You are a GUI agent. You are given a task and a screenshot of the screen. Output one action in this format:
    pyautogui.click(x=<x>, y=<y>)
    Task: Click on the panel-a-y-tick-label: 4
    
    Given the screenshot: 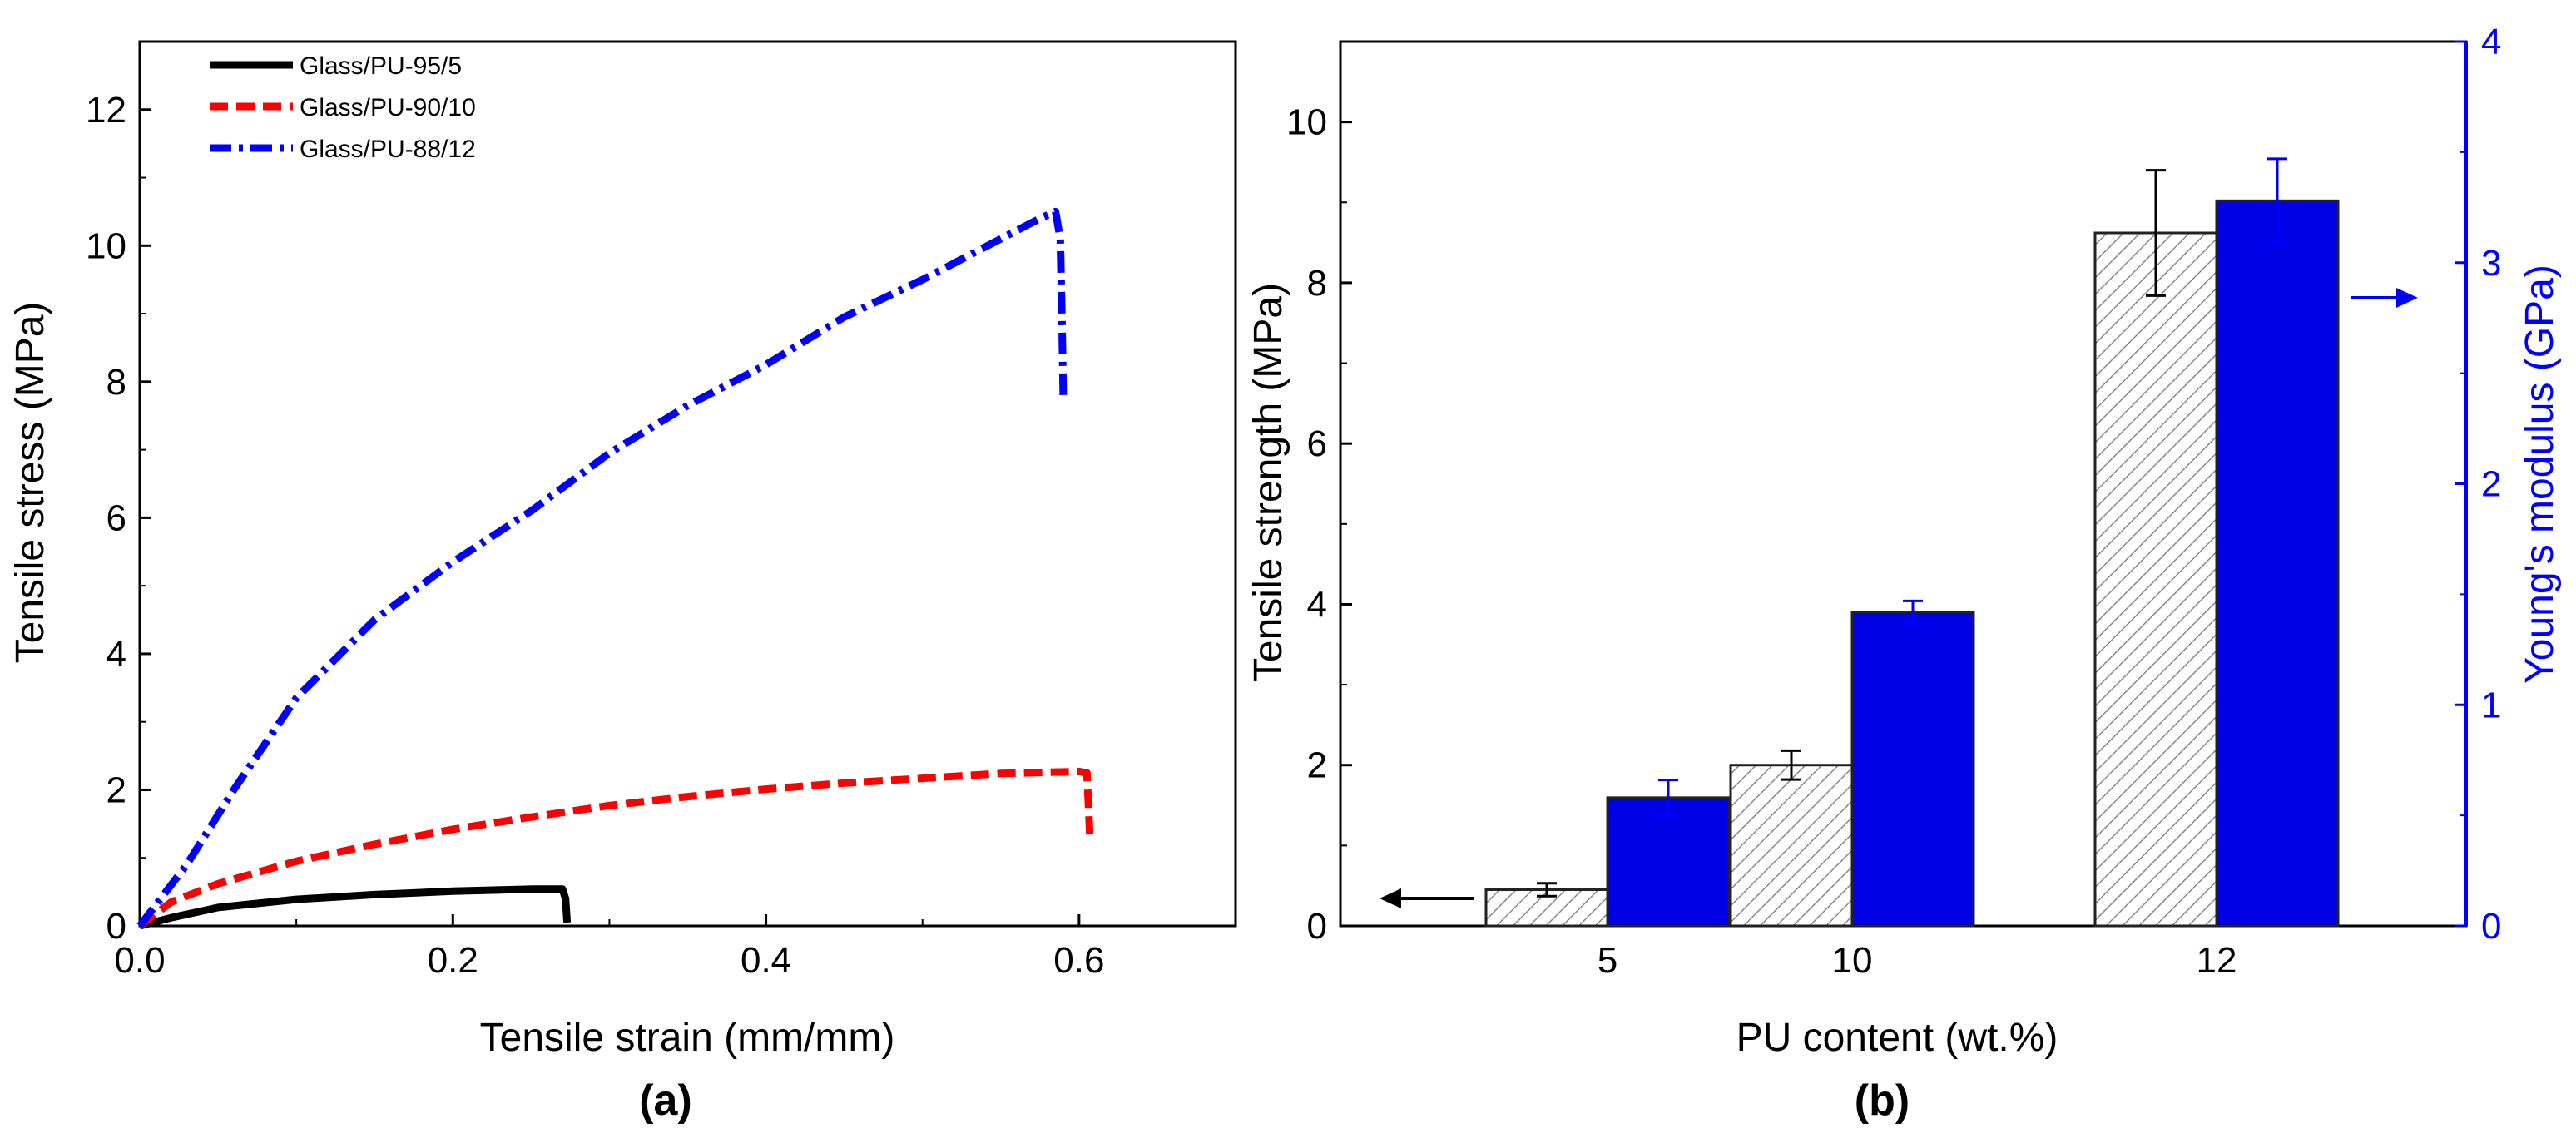 What is the action you would take?
    pyautogui.click(x=116, y=654)
    